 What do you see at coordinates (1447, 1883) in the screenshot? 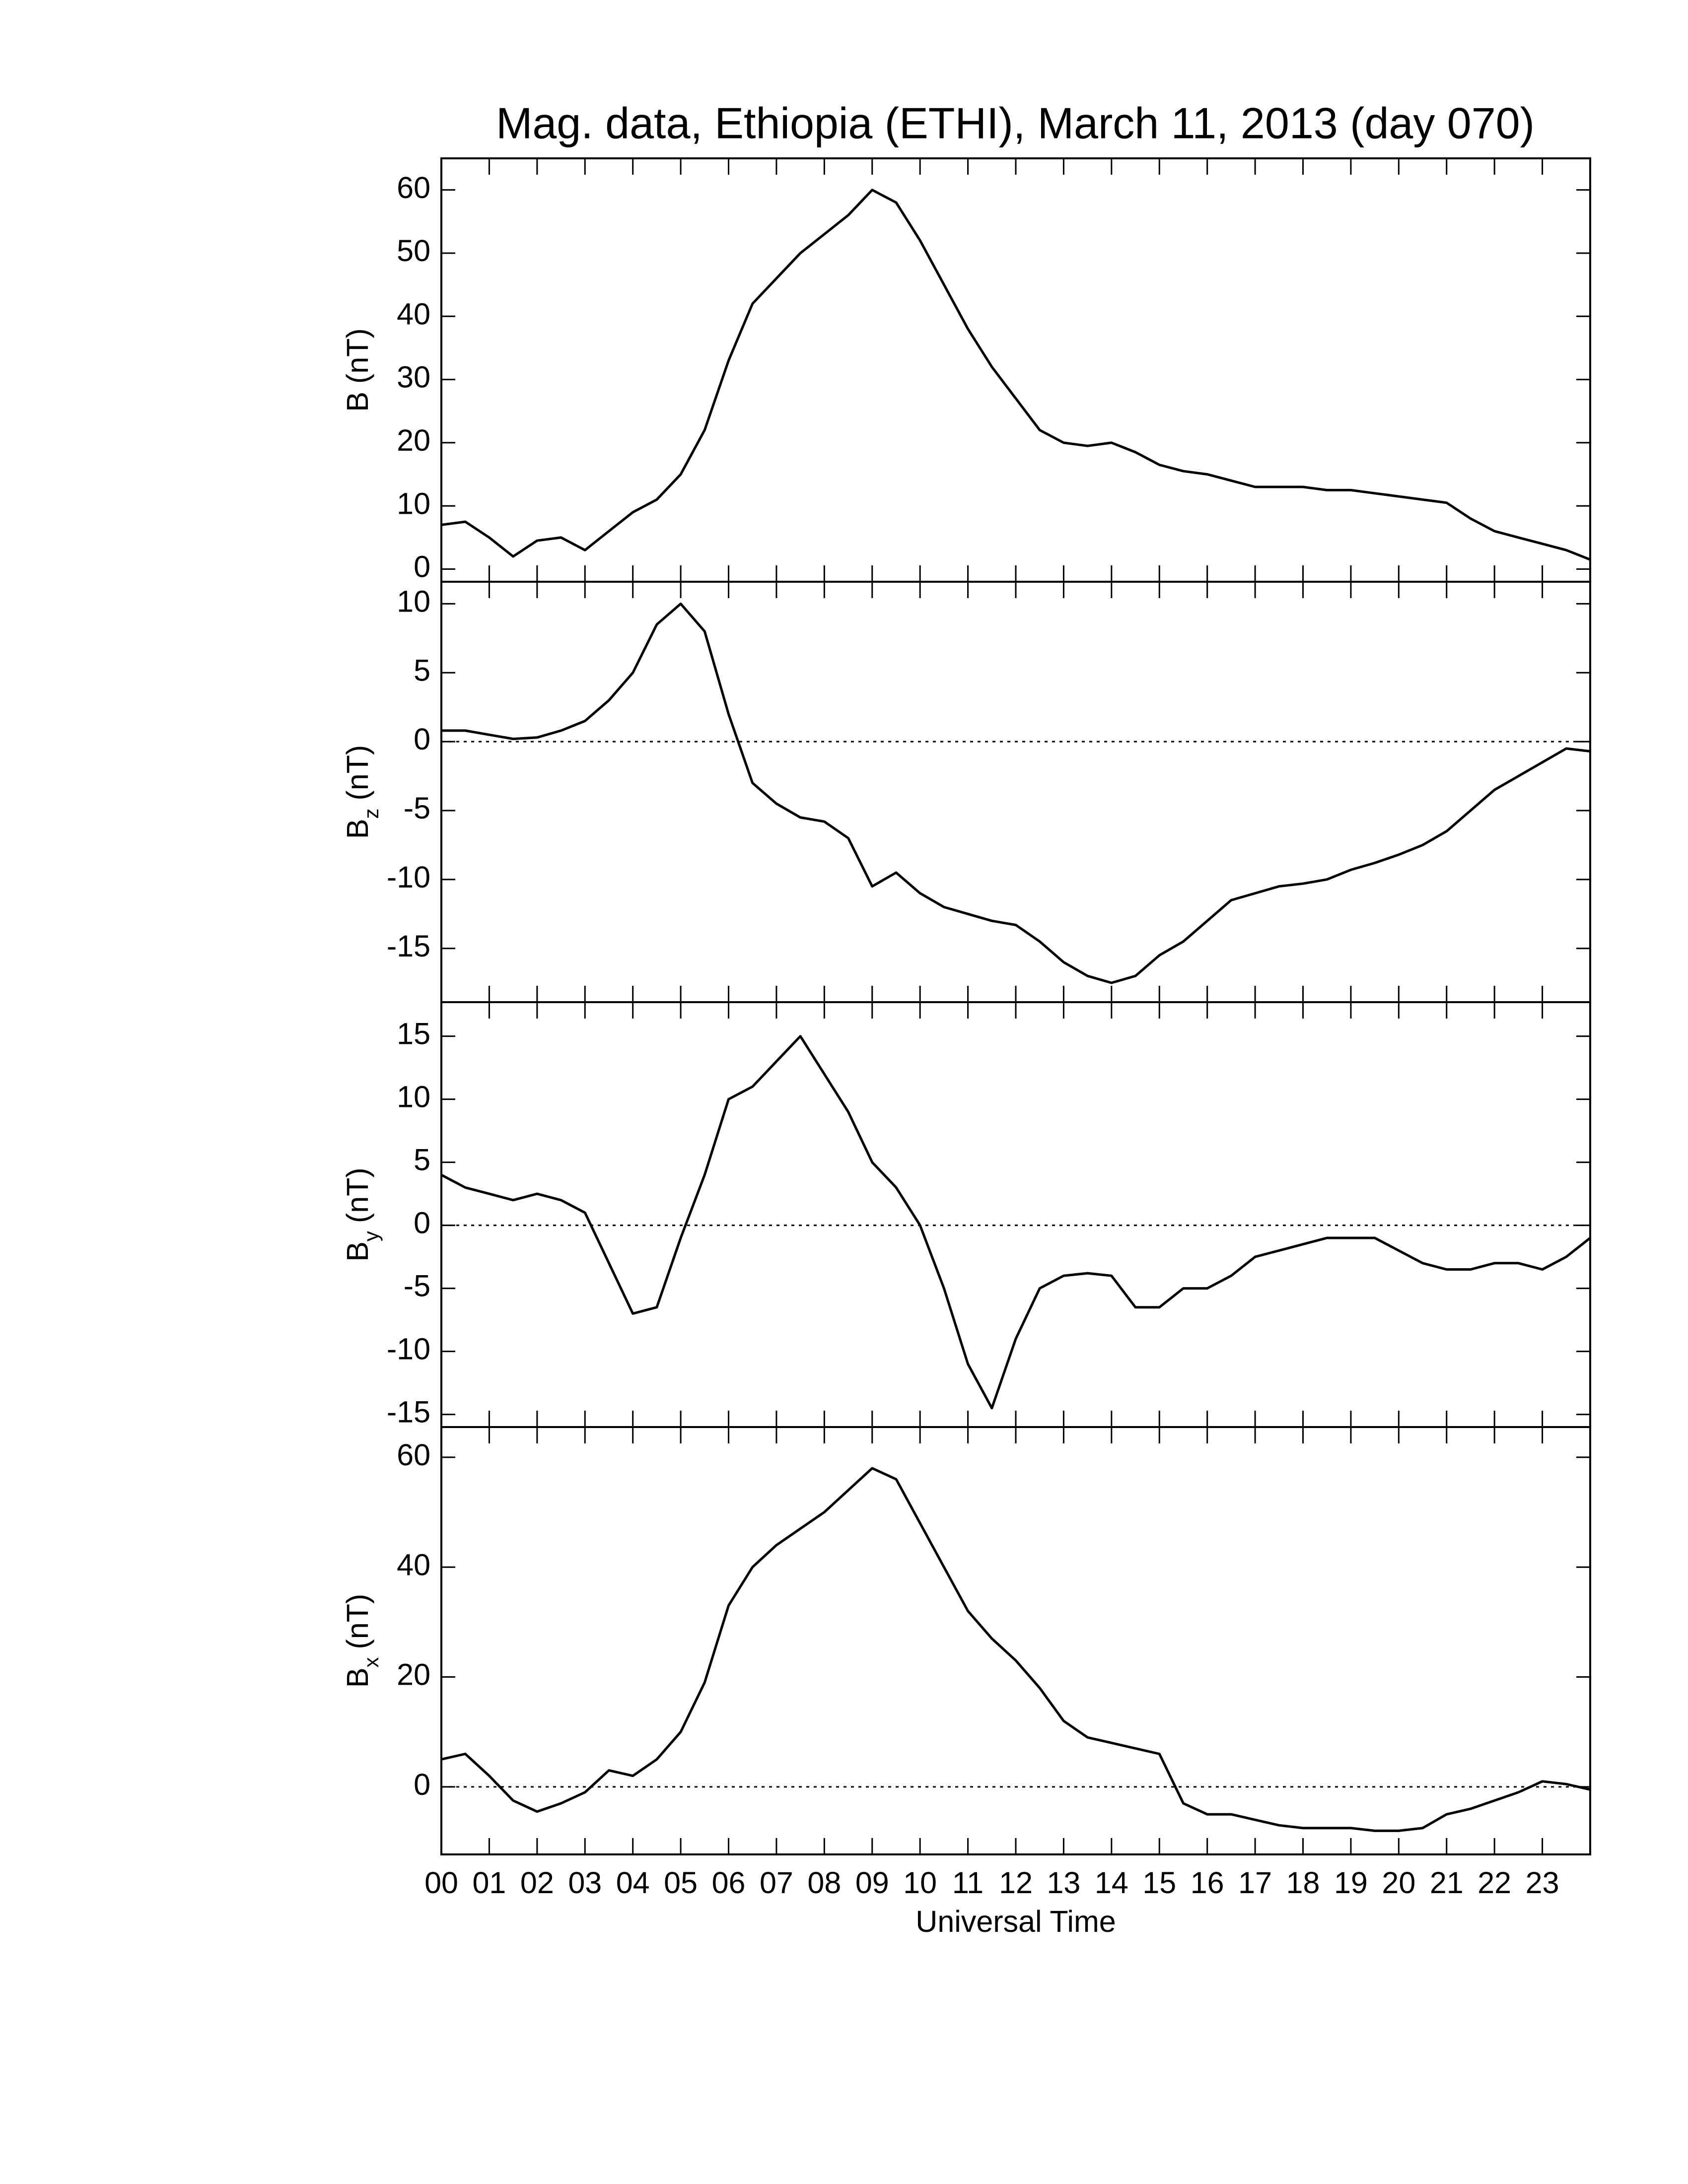
I see `x-tick-label: 21` at bounding box center [1447, 1883].